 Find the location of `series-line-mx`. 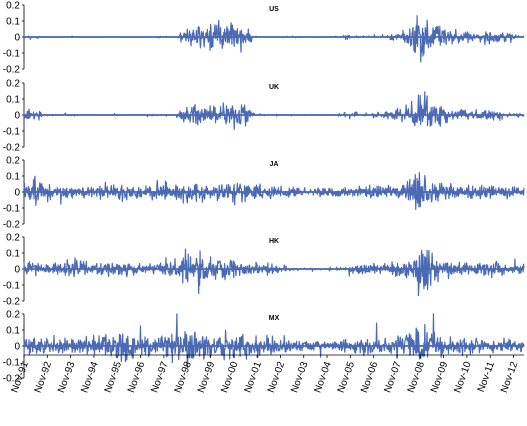

series-line-mx is located at coordinates (274, 340).